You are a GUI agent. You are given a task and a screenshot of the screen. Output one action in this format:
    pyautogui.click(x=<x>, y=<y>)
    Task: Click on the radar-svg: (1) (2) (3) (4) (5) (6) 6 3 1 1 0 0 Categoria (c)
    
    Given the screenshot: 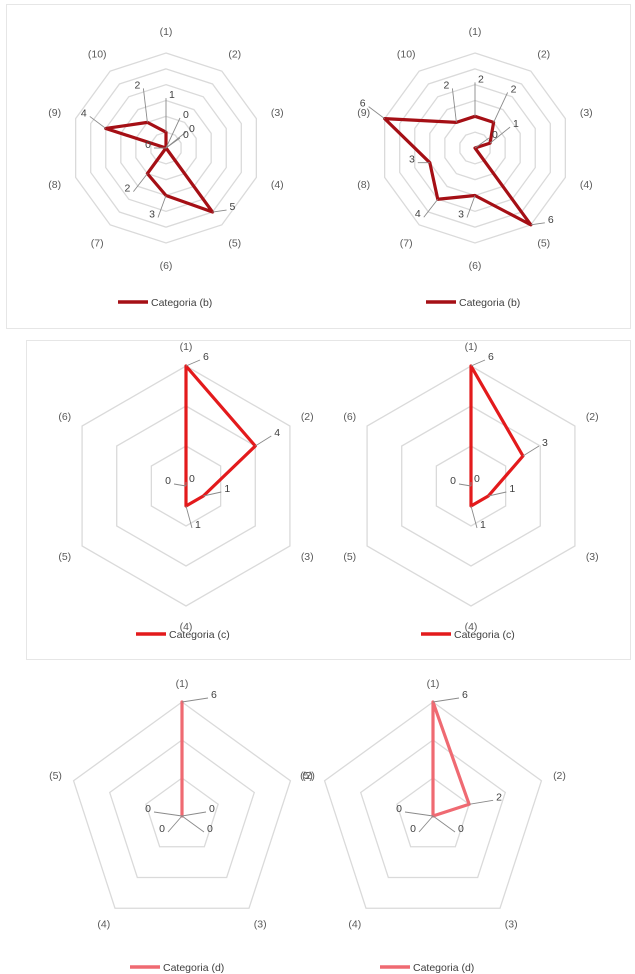 What is the action you would take?
    pyautogui.click(x=471, y=491)
    